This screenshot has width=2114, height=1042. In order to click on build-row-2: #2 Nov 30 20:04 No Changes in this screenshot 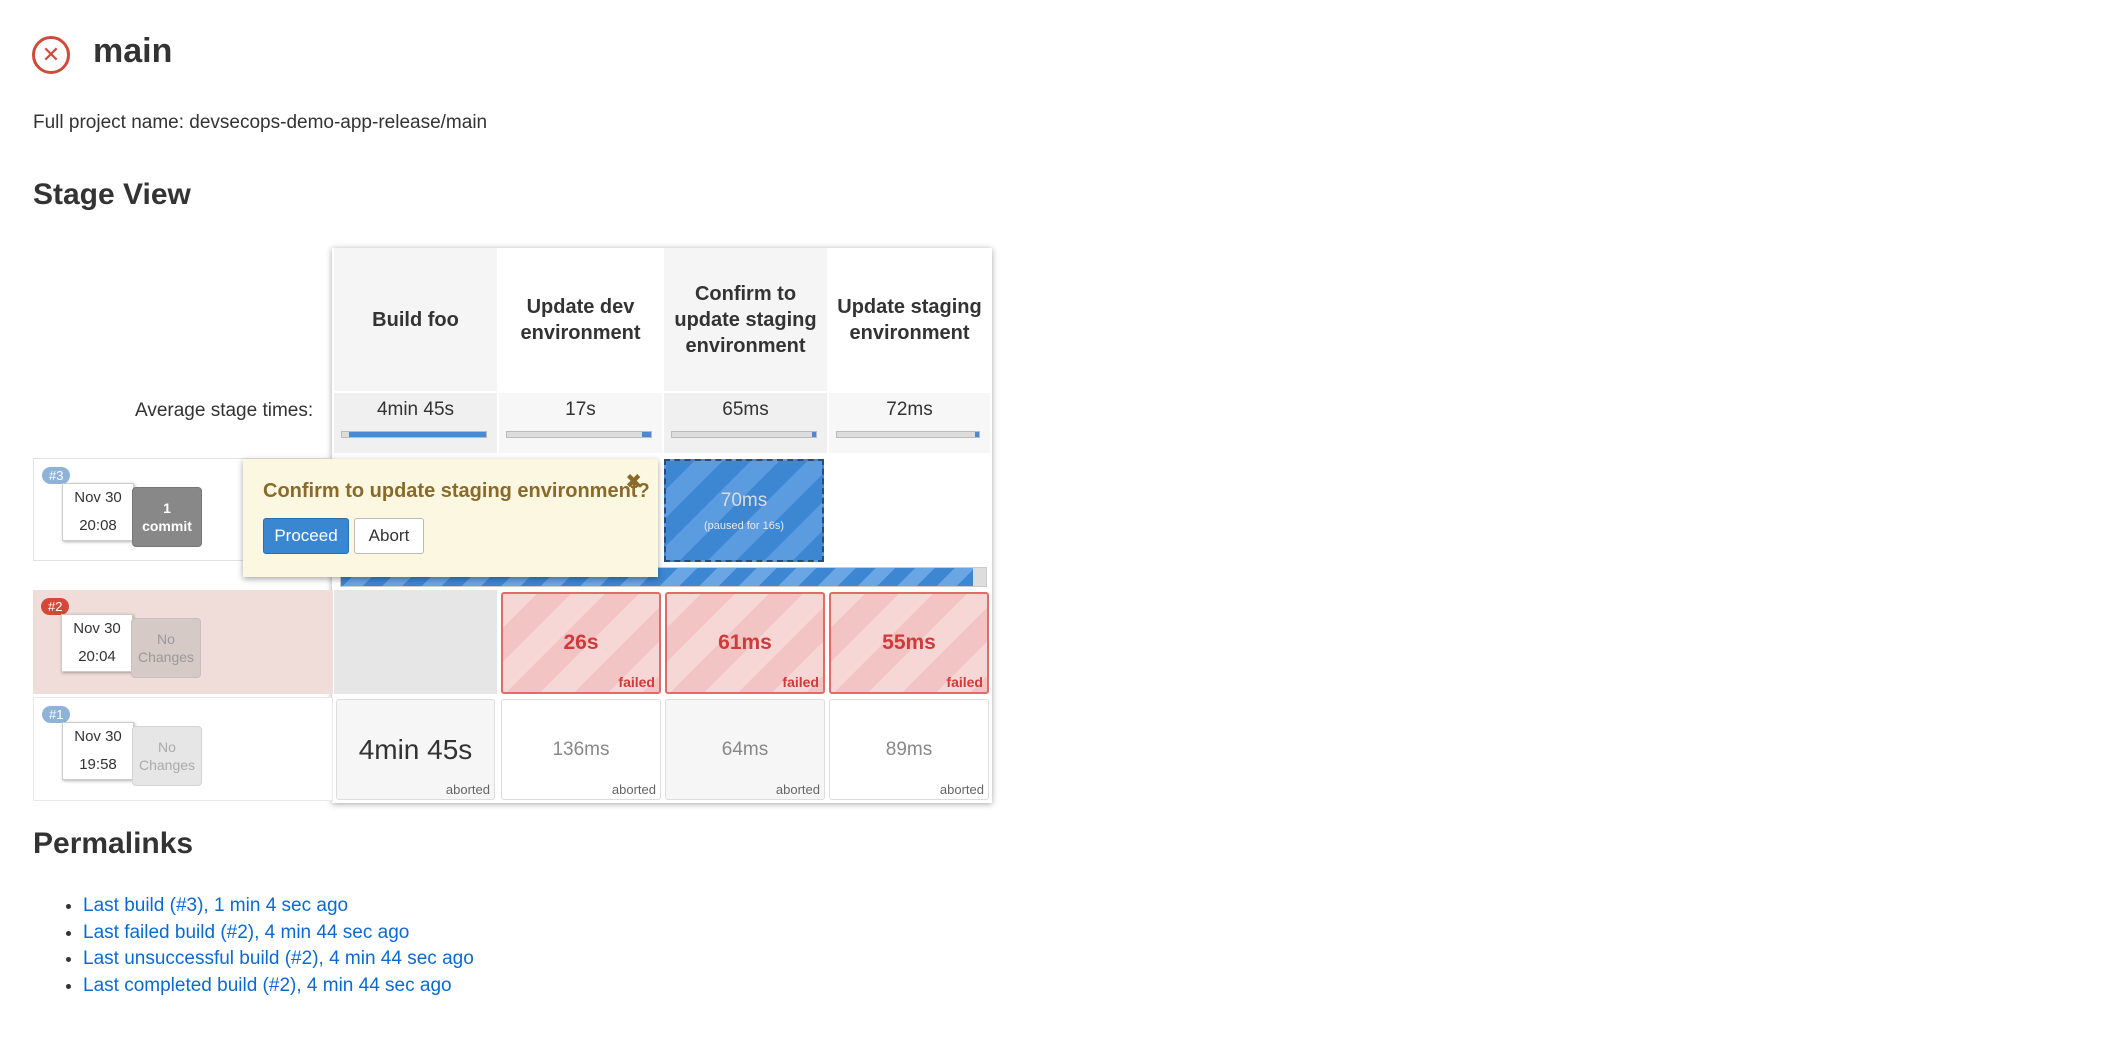, I will do `click(183, 642)`.